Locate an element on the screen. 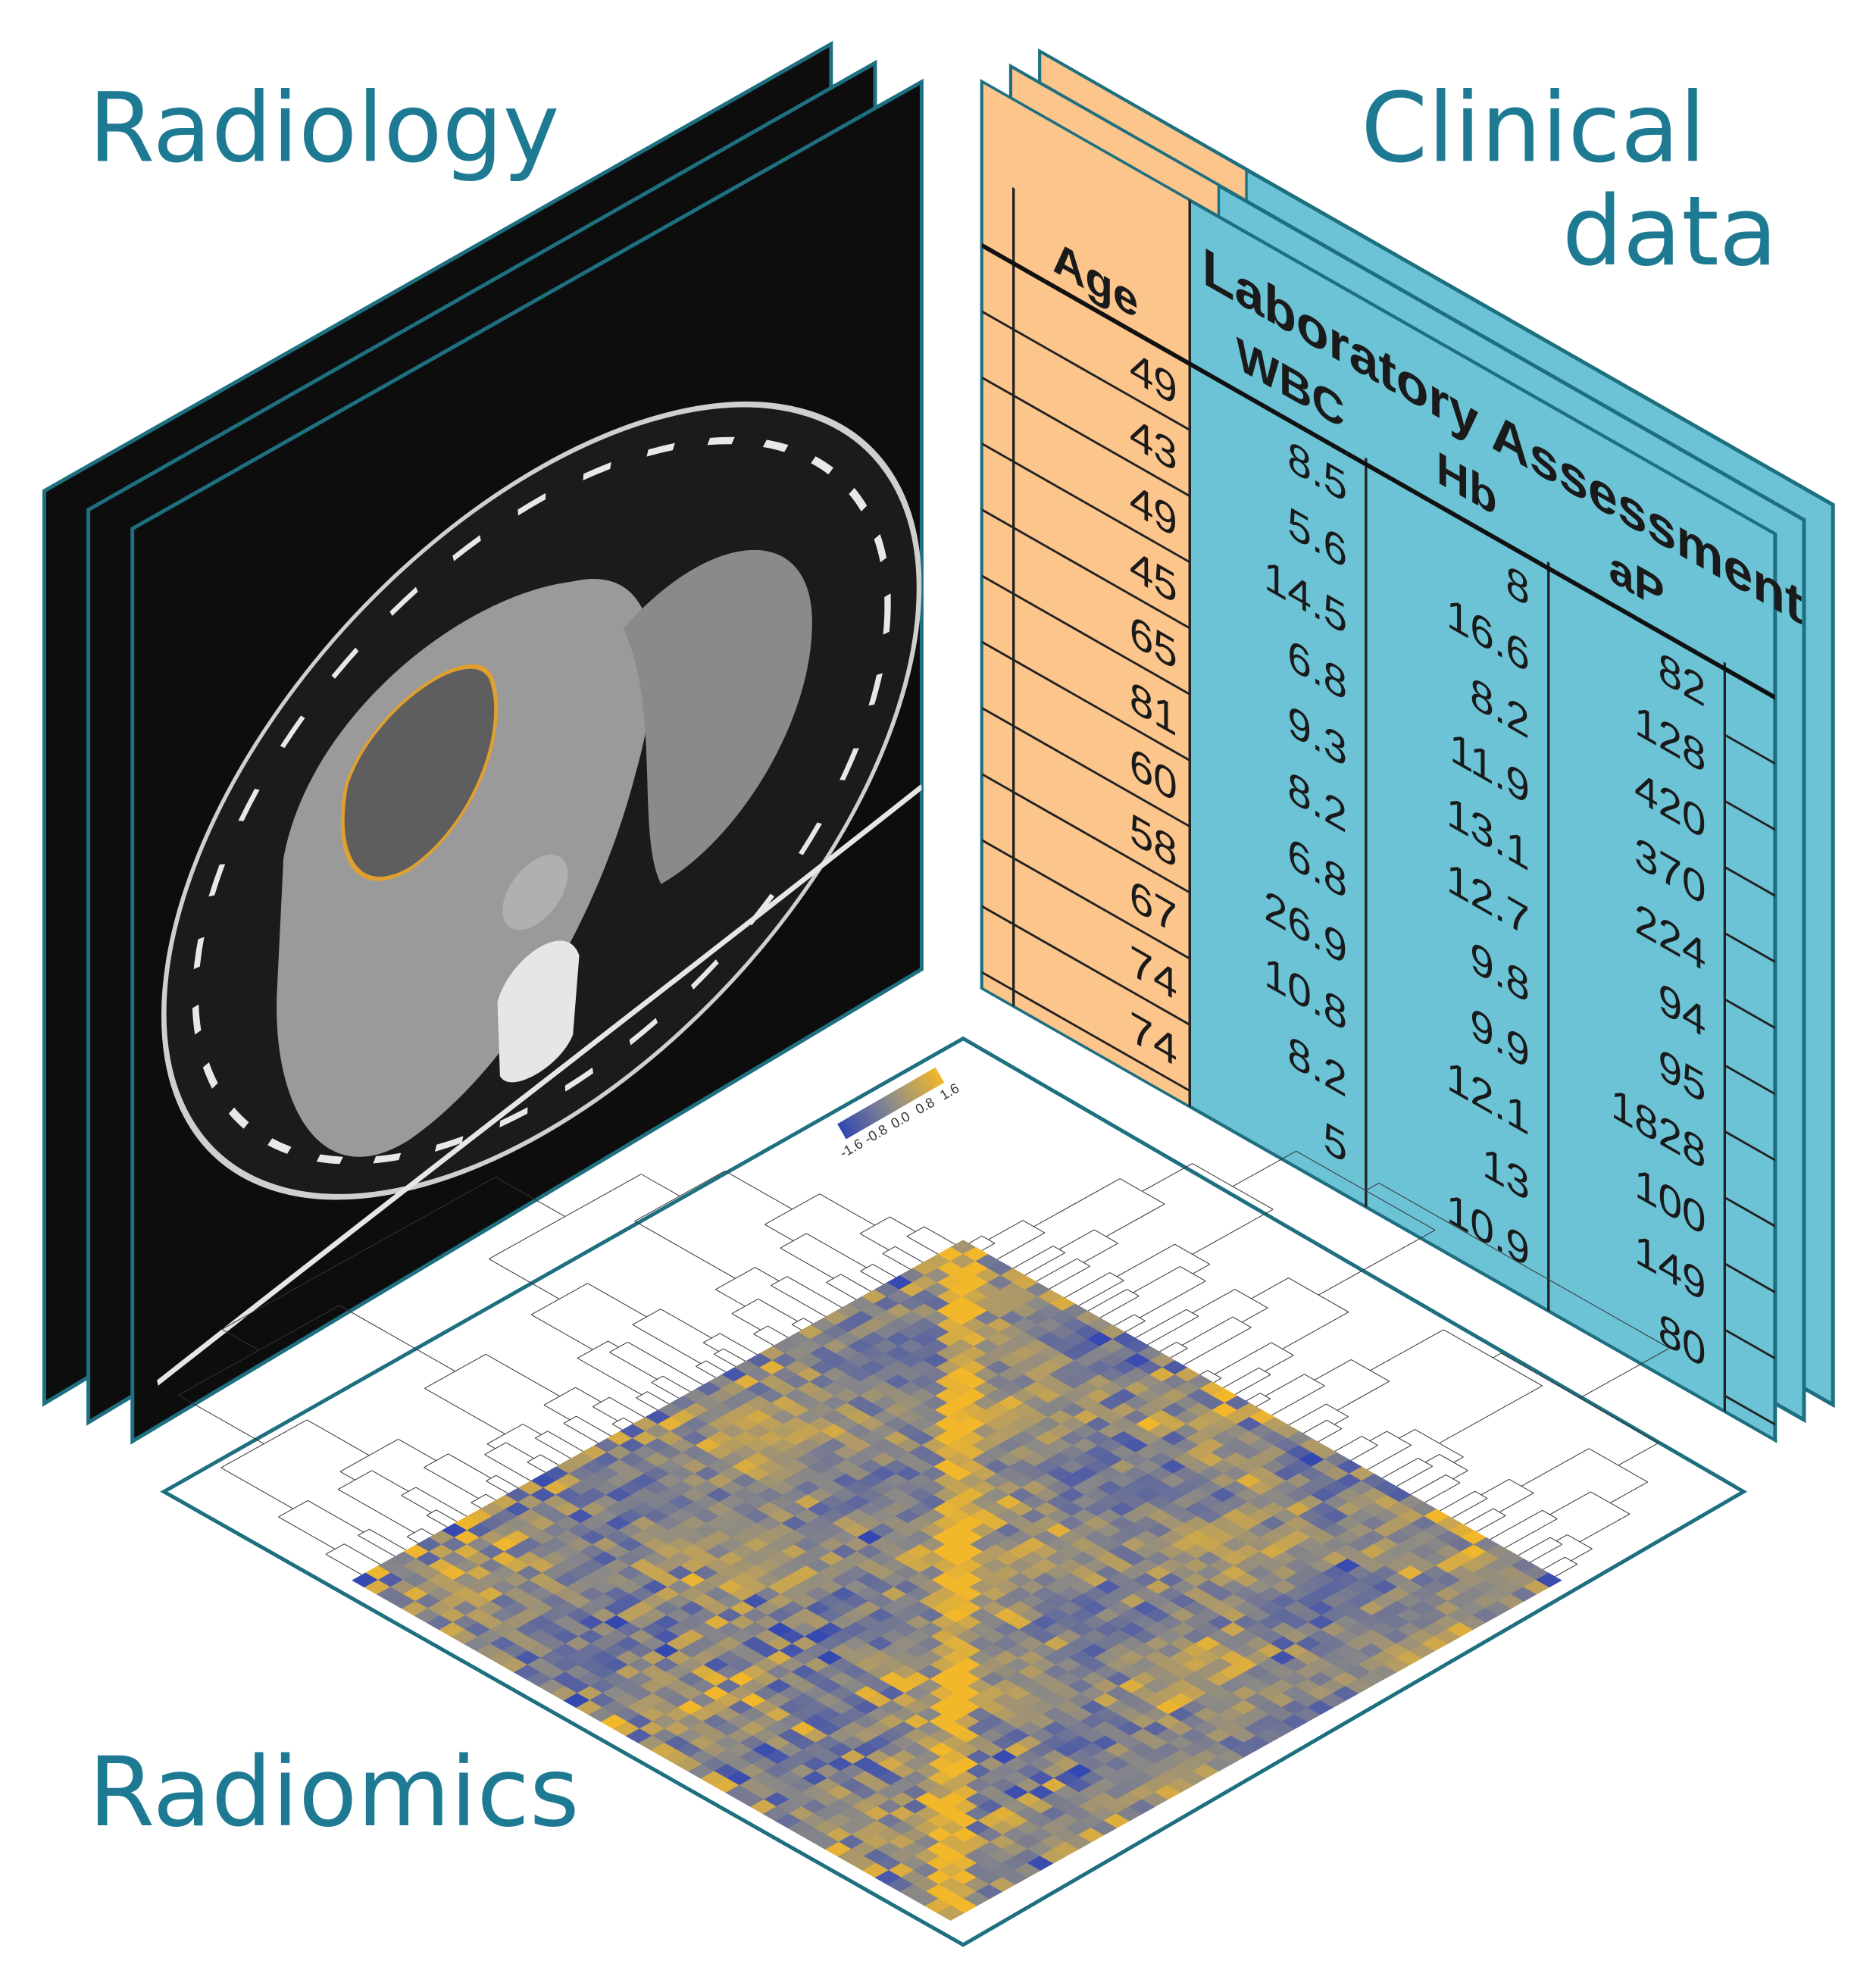 The width and height of the screenshot is (1876, 1970). aorta is located at coordinates (535, 892).